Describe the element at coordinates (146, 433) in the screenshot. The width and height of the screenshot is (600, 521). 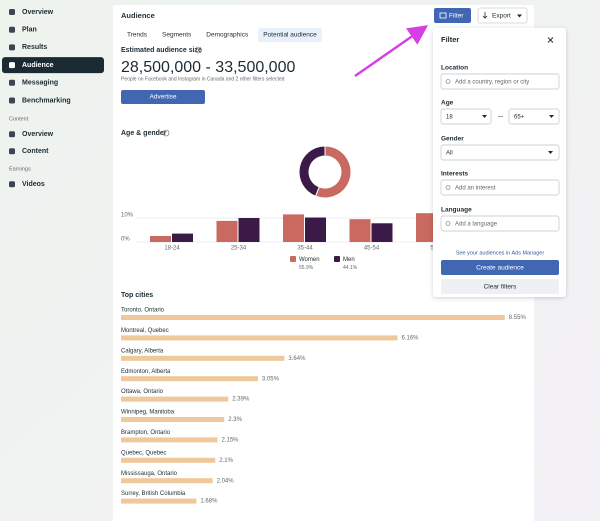
I see `city-name: Brampton, Ontario` at that location.